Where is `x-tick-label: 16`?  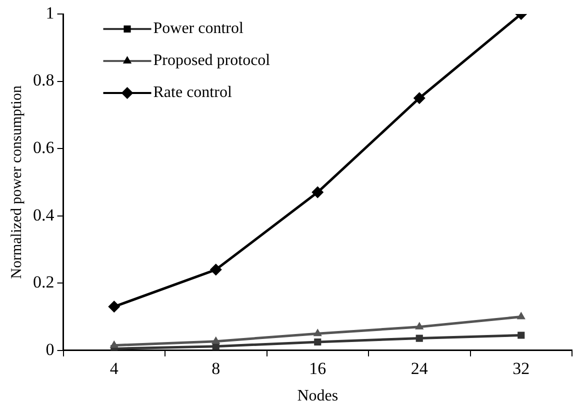 x-tick-label: 16 is located at coordinates (317, 368).